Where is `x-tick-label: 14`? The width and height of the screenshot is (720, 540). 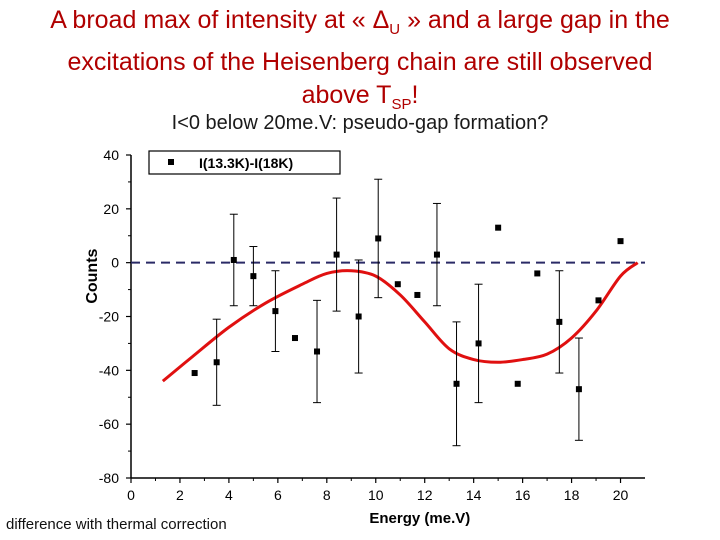
x-tick-label: 14 is located at coordinates (474, 495).